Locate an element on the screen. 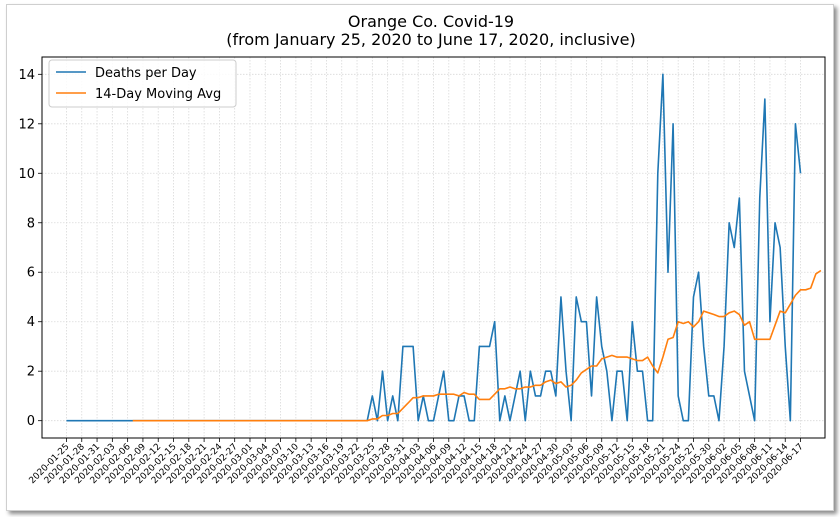  y-tick-label: 0 is located at coordinates (31, 421).